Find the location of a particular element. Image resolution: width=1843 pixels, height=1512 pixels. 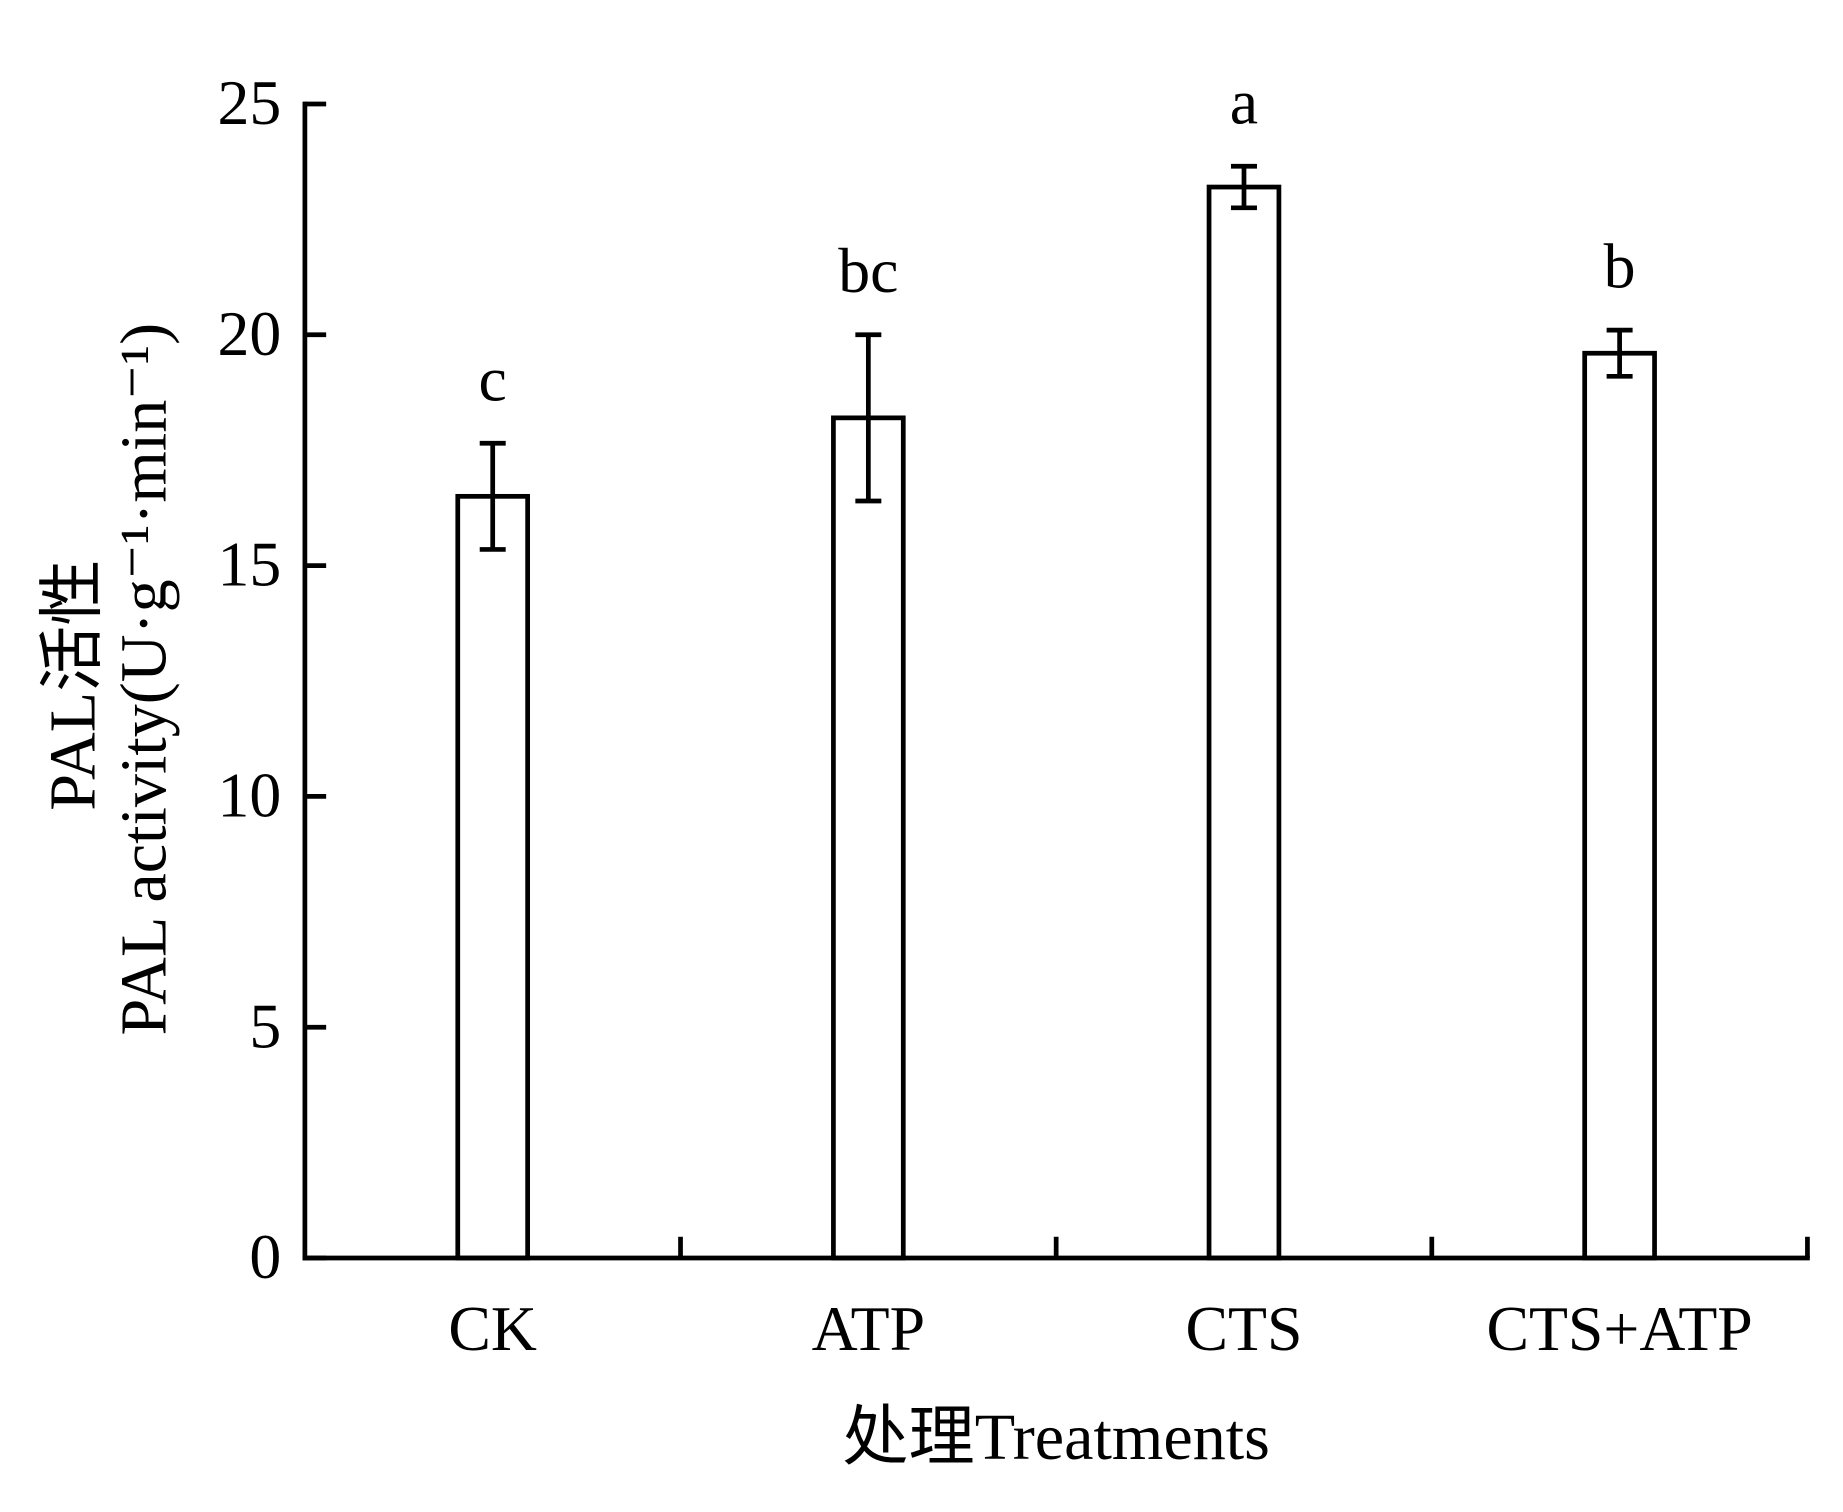

x-category-label: CTS+ATP is located at coordinates (1619, 1328).